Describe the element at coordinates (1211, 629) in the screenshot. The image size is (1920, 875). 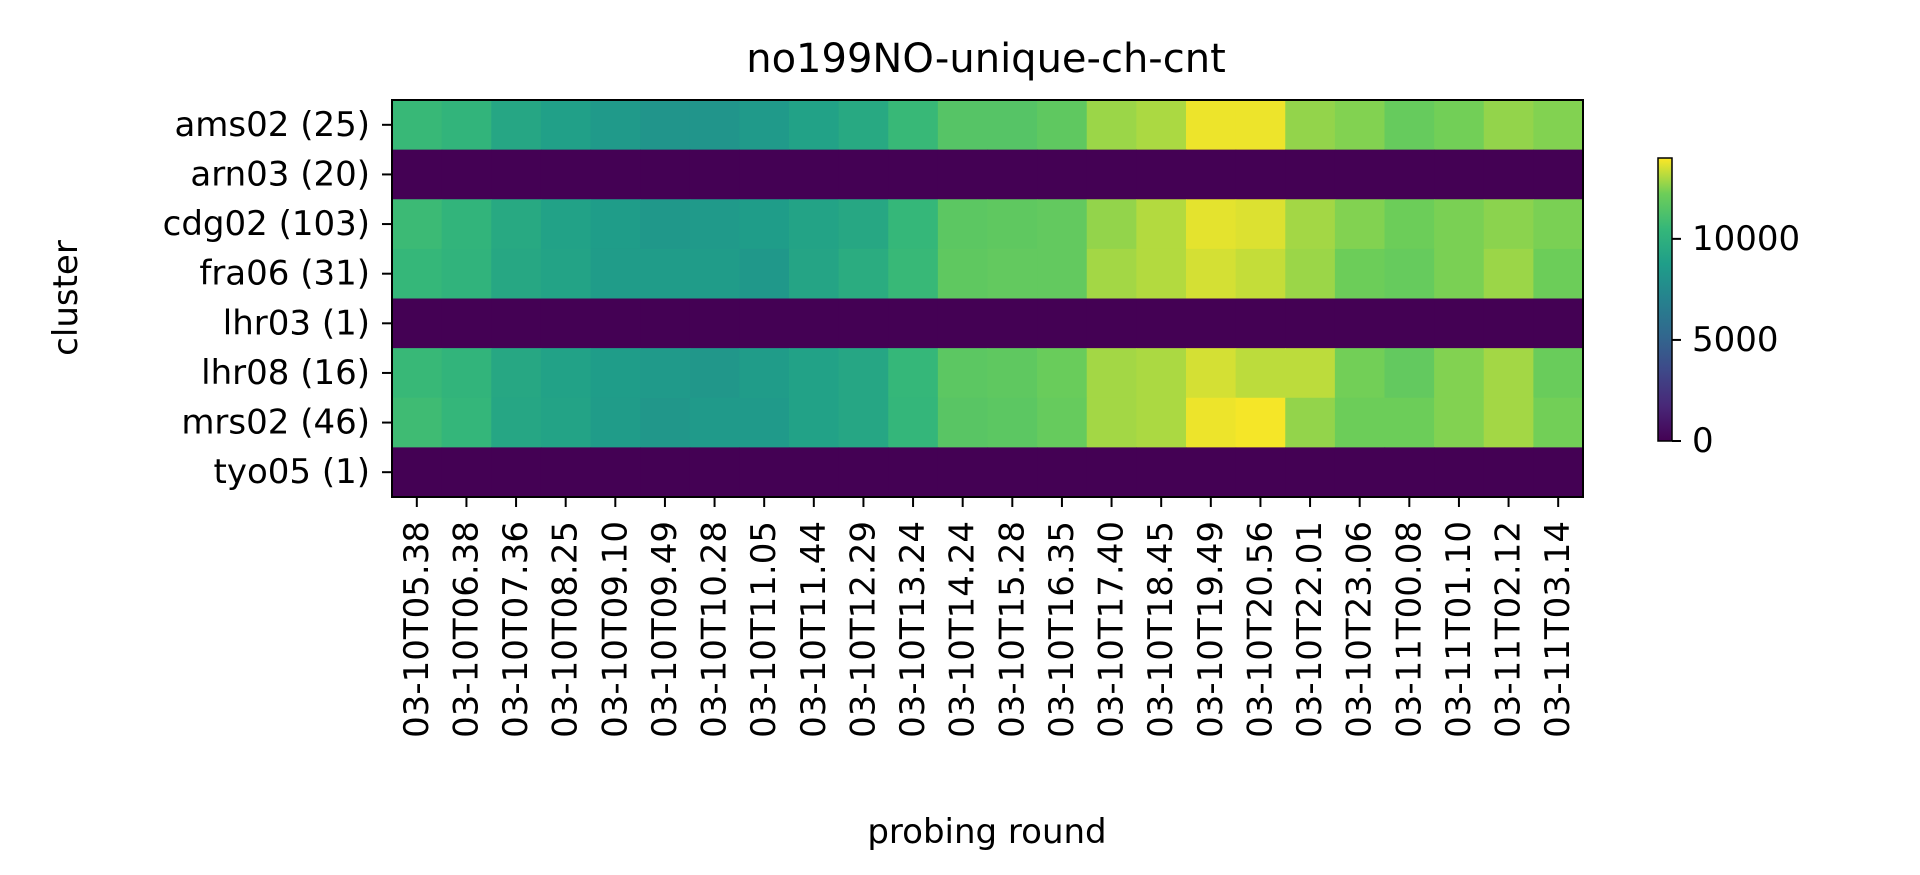
I see `x-tick-label: 03-10T19.49` at that location.